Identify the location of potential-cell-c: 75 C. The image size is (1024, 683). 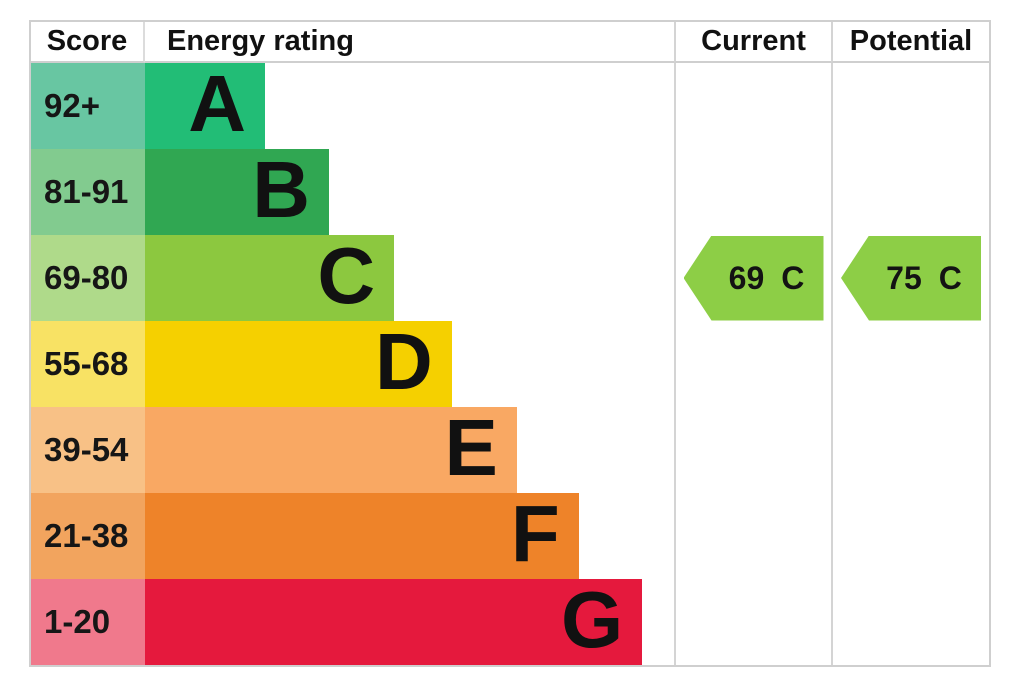
(910, 278).